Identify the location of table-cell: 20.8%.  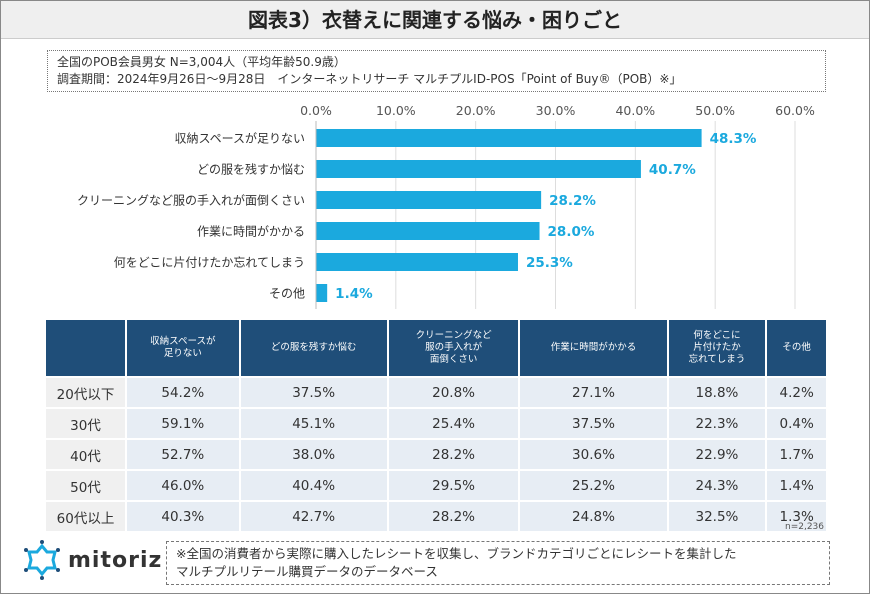
(453, 392).